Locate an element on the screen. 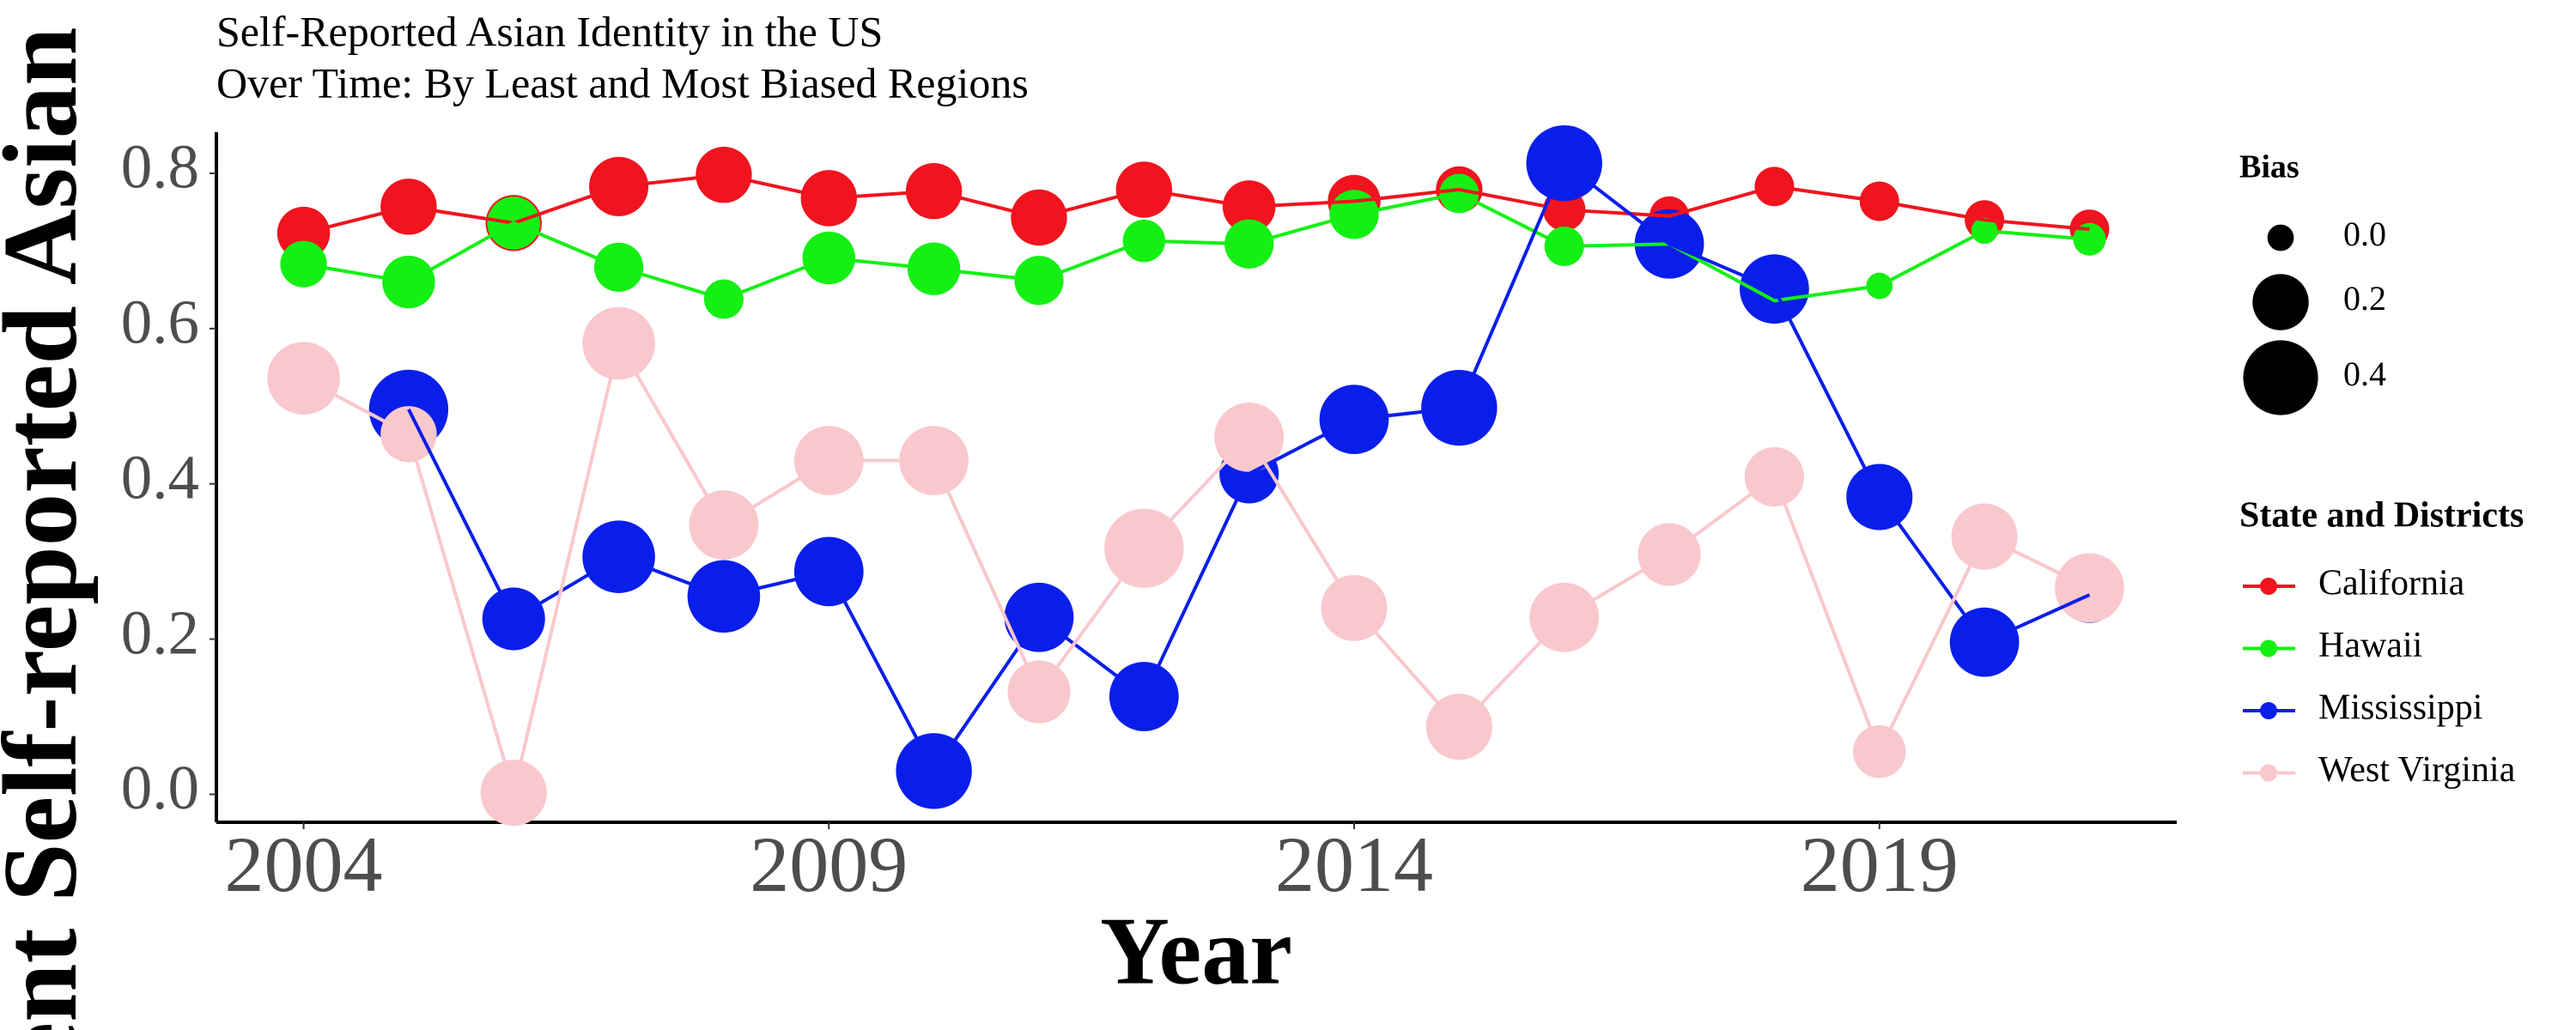  x-tick-label: 2014 is located at coordinates (1354, 864).